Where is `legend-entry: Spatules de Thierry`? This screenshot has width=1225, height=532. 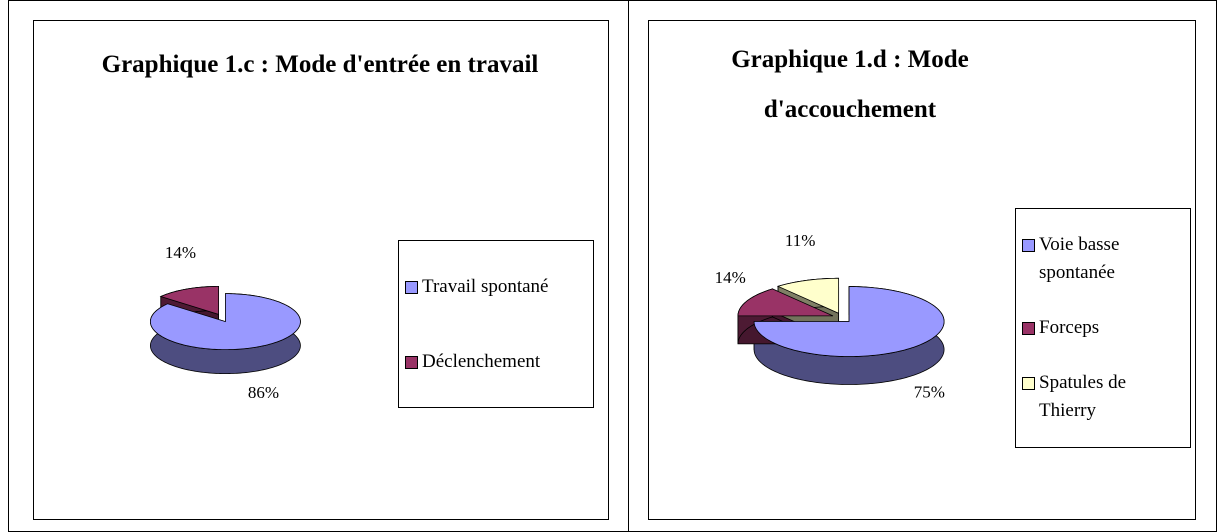 legend-entry: Spatules de Thierry is located at coordinates (1103, 397).